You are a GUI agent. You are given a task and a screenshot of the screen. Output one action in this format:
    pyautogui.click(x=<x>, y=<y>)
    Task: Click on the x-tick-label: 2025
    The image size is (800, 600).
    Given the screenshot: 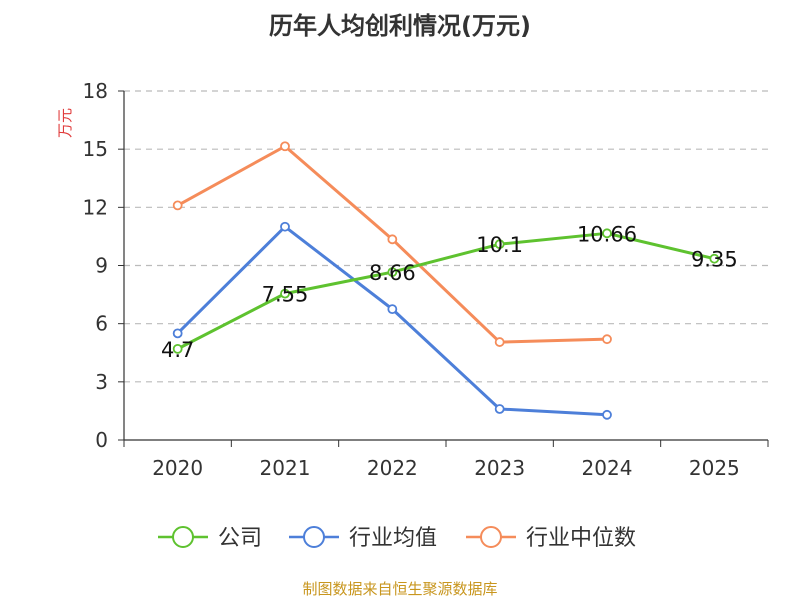 What is the action you would take?
    pyautogui.click(x=714, y=468)
    